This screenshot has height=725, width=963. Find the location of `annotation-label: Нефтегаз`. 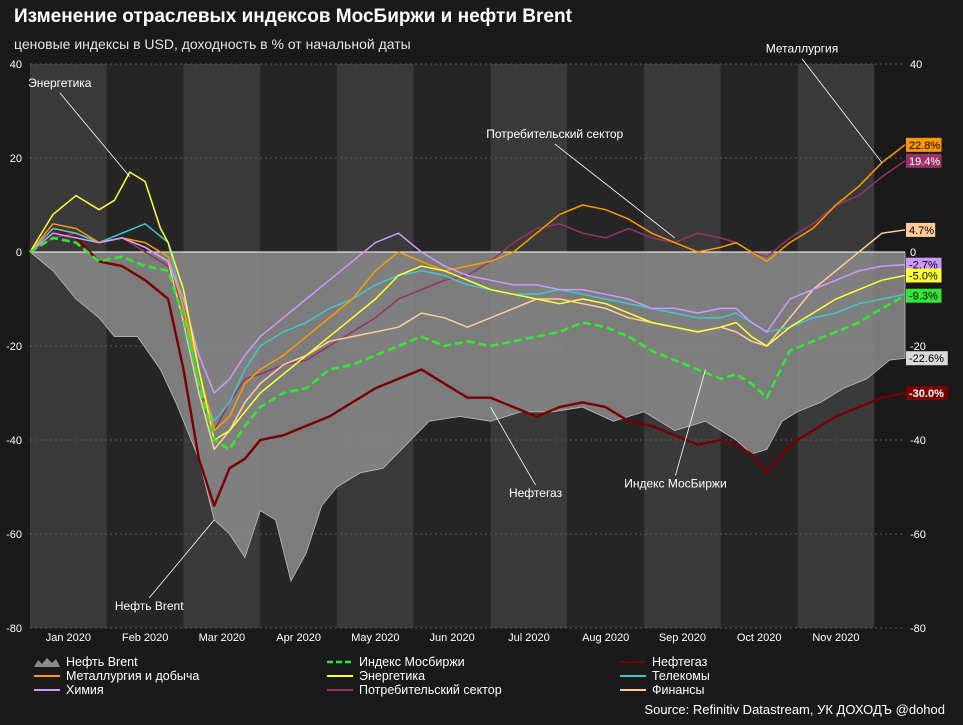

annotation-label: Нефтегаз is located at coordinates (536, 493).